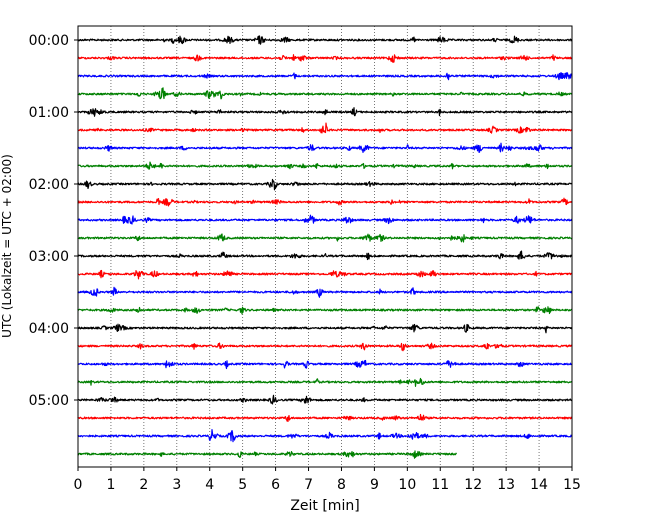 Image resolution: width=650 pixels, height=520 pixels. Describe the element at coordinates (275, 485) in the screenshot. I see `x-tick-label: 6` at that location.